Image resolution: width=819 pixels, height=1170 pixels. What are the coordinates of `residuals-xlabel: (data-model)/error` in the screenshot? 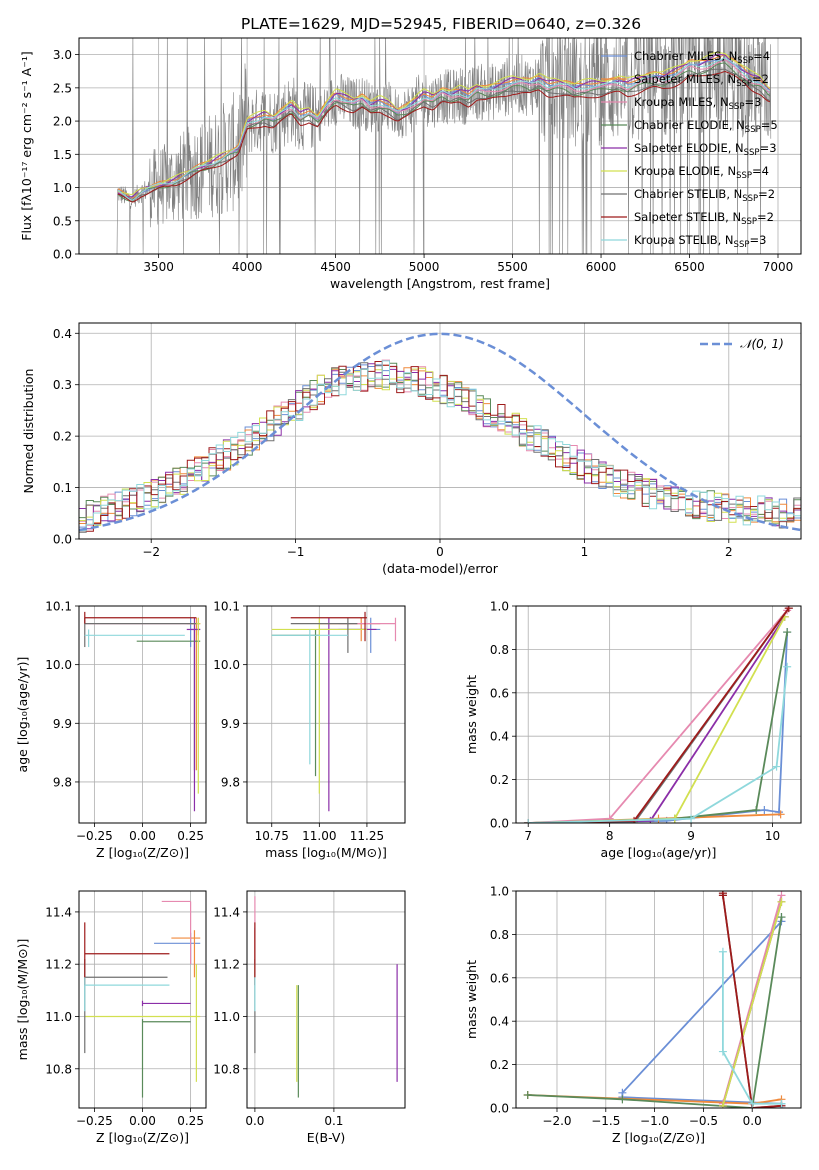 It's located at (440, 568).